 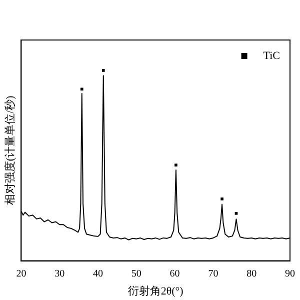 I want to click on y-axis-title: 相对强度(计量单位/秒), so click(x=9, y=150).